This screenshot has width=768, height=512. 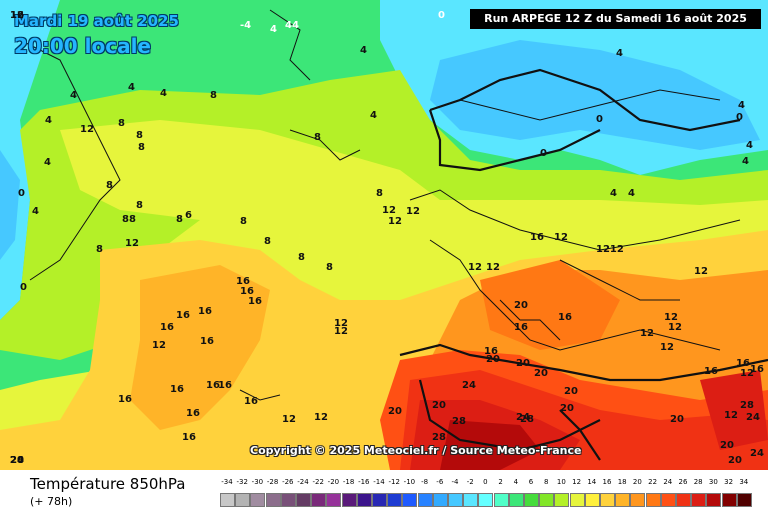 I want to click on legend-label: 30, so click(x=713, y=482).